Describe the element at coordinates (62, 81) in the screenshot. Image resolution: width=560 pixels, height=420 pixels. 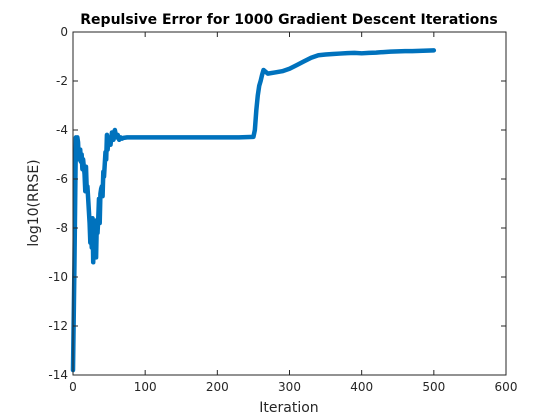
I see `y-tick-label-1: -2` at that location.